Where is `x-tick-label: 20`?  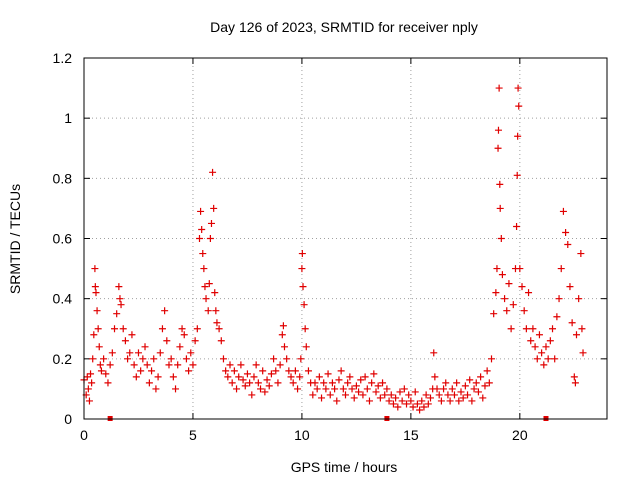
x-tick-label: 20 is located at coordinates (520, 435).